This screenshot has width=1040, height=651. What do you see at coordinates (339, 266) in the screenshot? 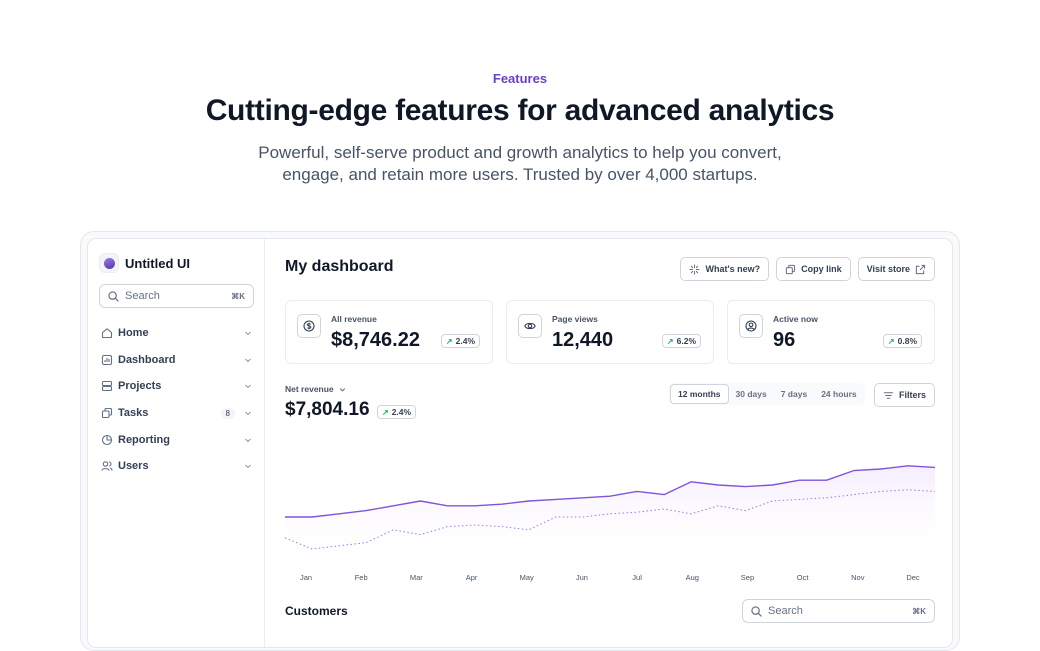
I see `page-title: My dashboard` at bounding box center [339, 266].